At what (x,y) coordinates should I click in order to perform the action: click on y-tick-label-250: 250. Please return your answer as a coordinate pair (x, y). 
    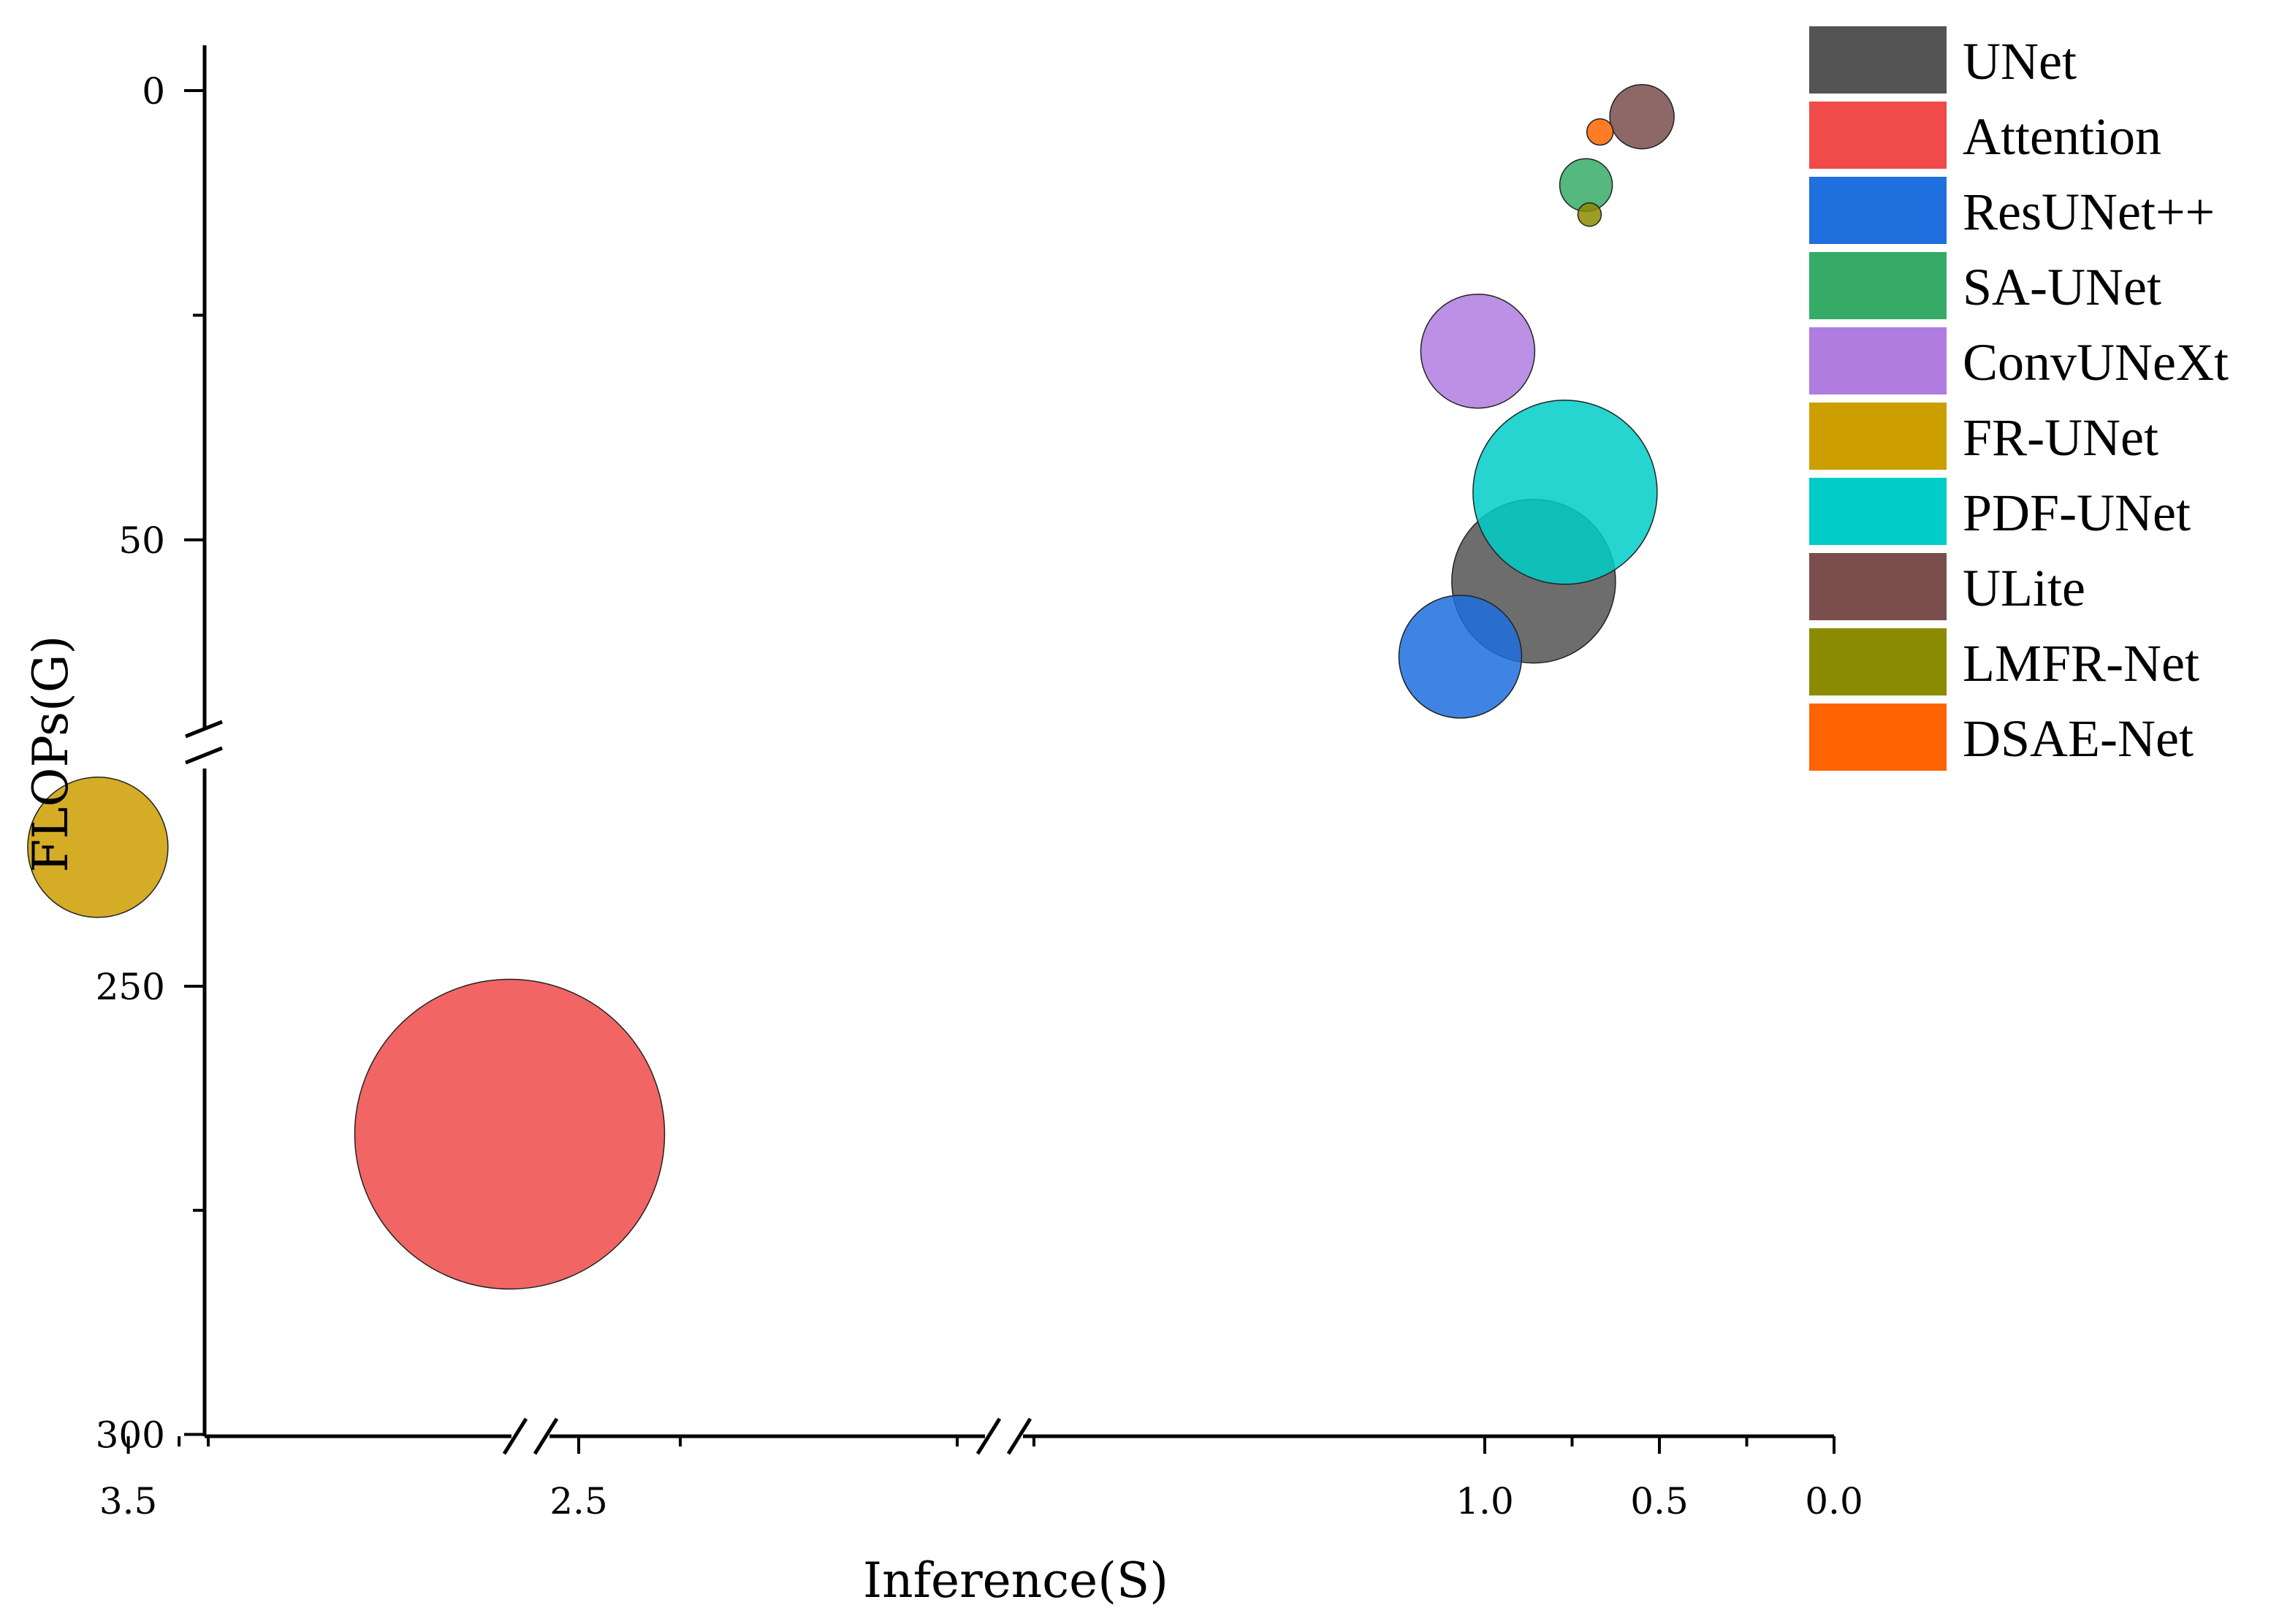
    Looking at the image, I should click on (130, 987).